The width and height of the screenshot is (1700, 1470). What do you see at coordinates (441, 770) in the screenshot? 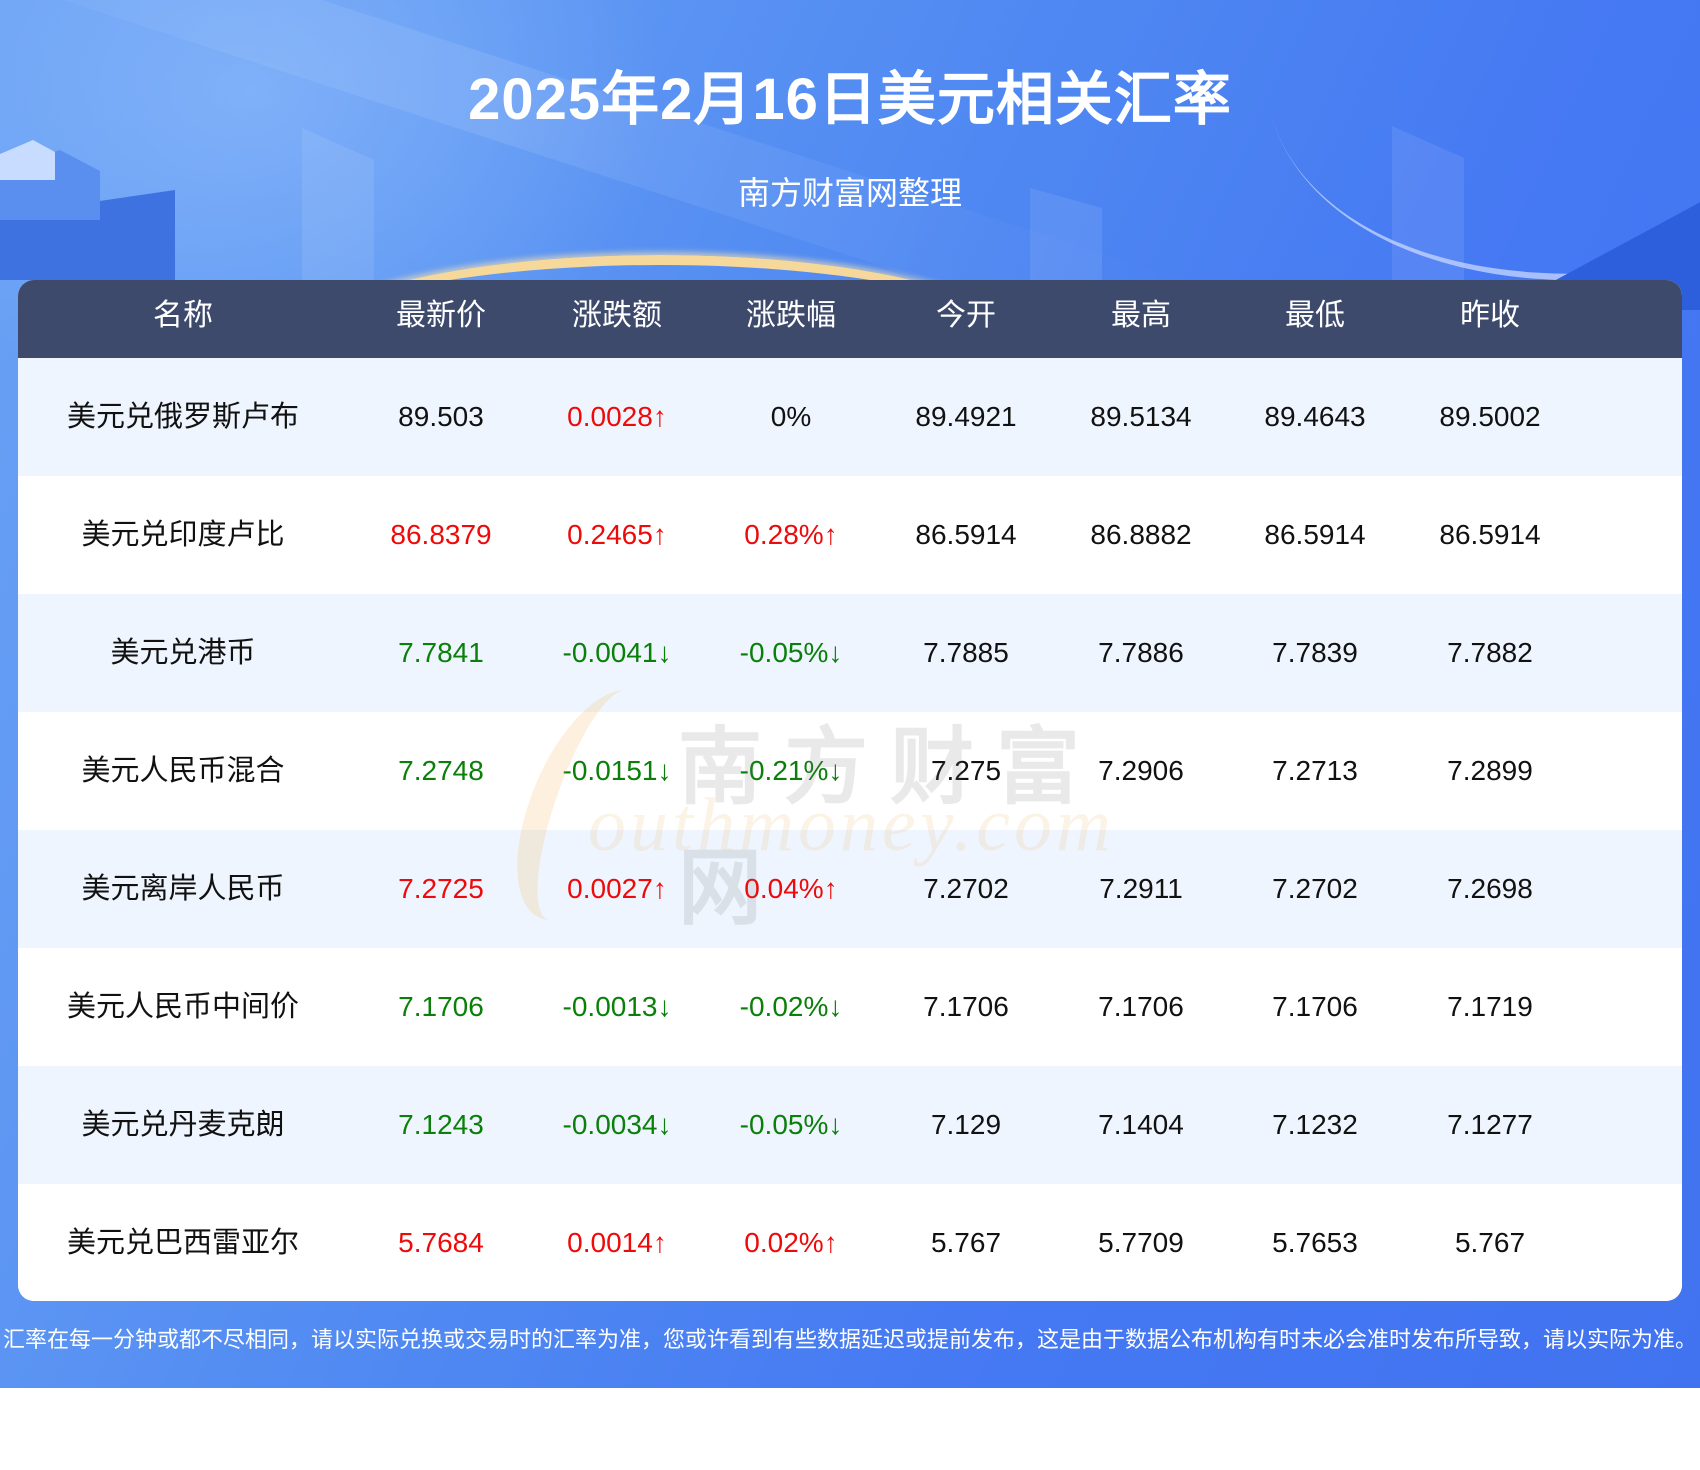
I see `cell-latest: 7.2748` at bounding box center [441, 770].